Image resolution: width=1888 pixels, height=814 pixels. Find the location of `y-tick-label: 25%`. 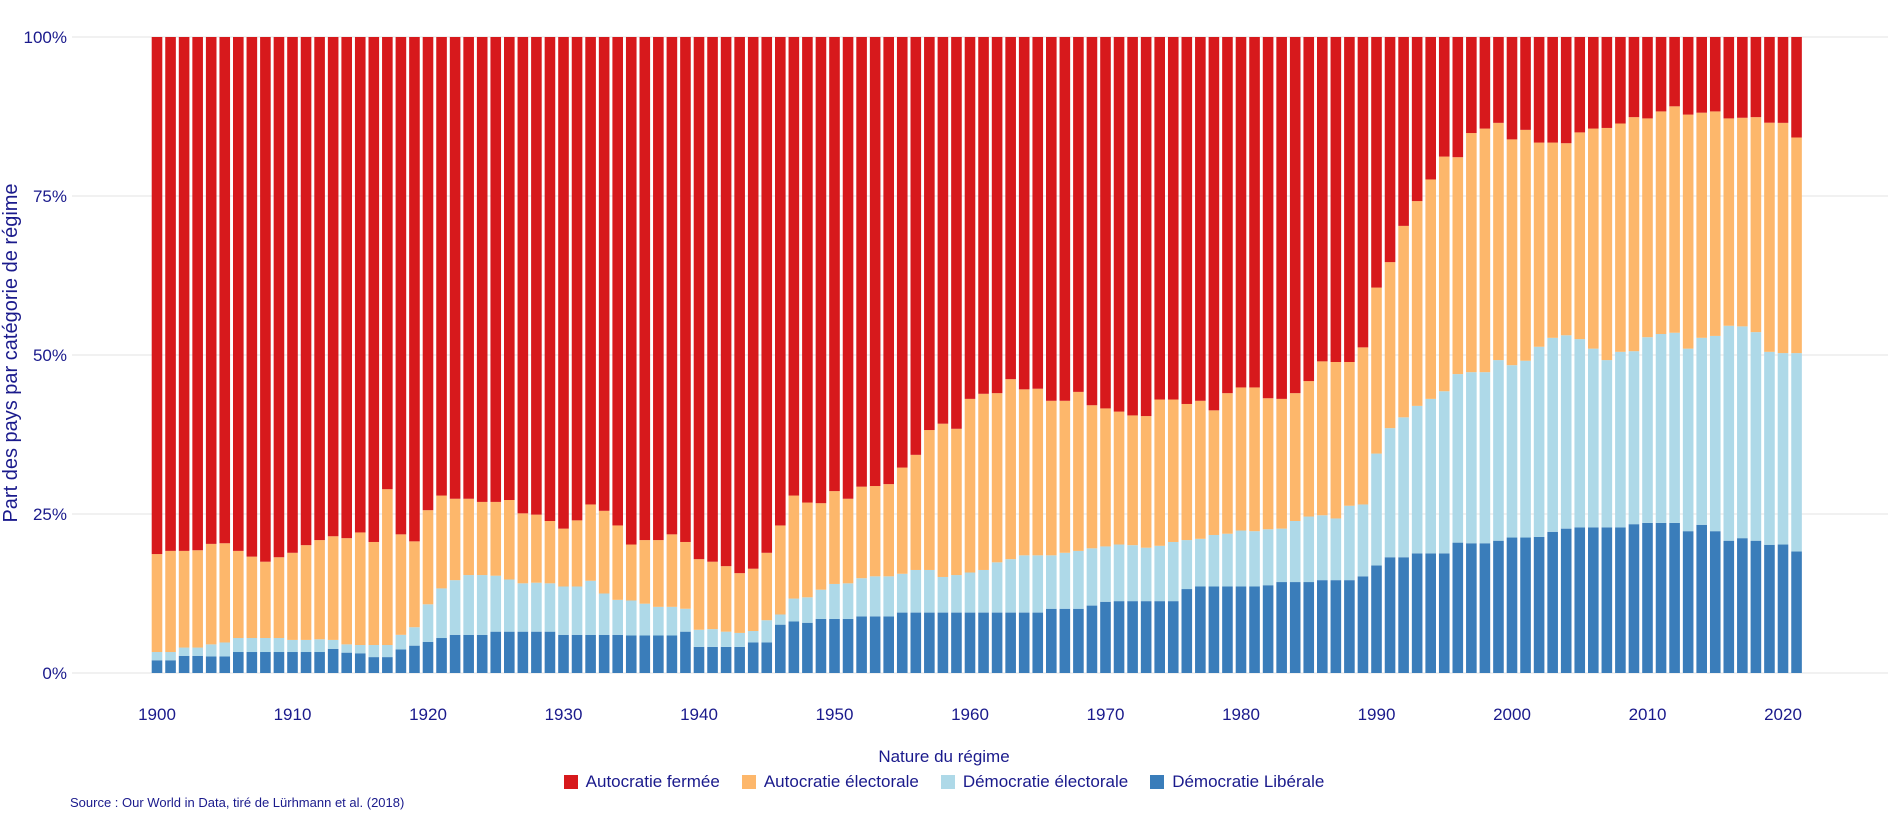

y-tick-label: 25% is located at coordinates (50, 514).